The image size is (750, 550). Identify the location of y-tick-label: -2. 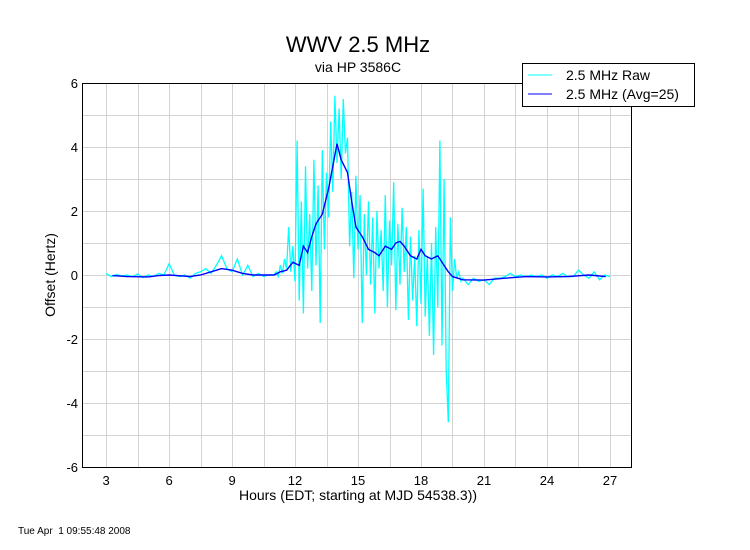
(72, 339).